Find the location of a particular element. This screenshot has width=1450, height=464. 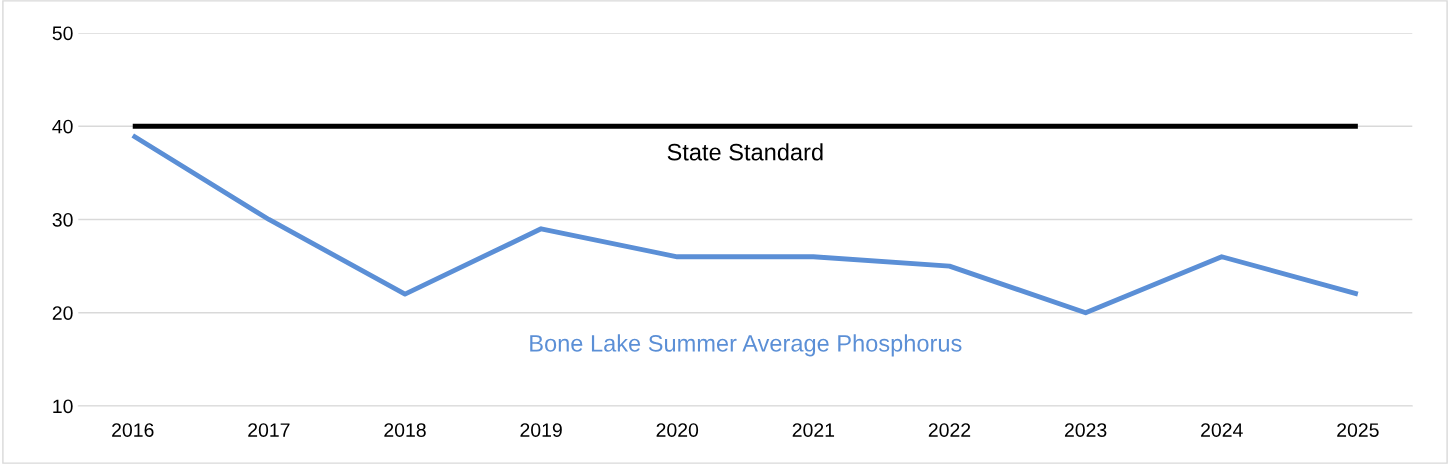

x-tick-label: 2025 is located at coordinates (1358, 430).